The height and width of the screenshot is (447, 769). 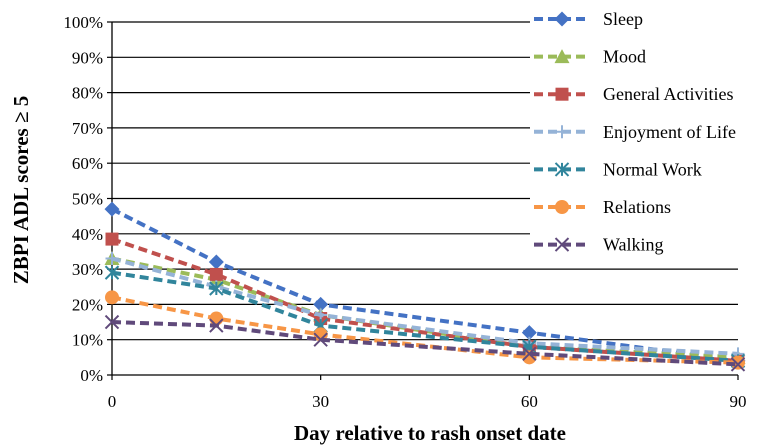 What do you see at coordinates (87, 163) in the screenshot?
I see `y-tick-label: 60%` at bounding box center [87, 163].